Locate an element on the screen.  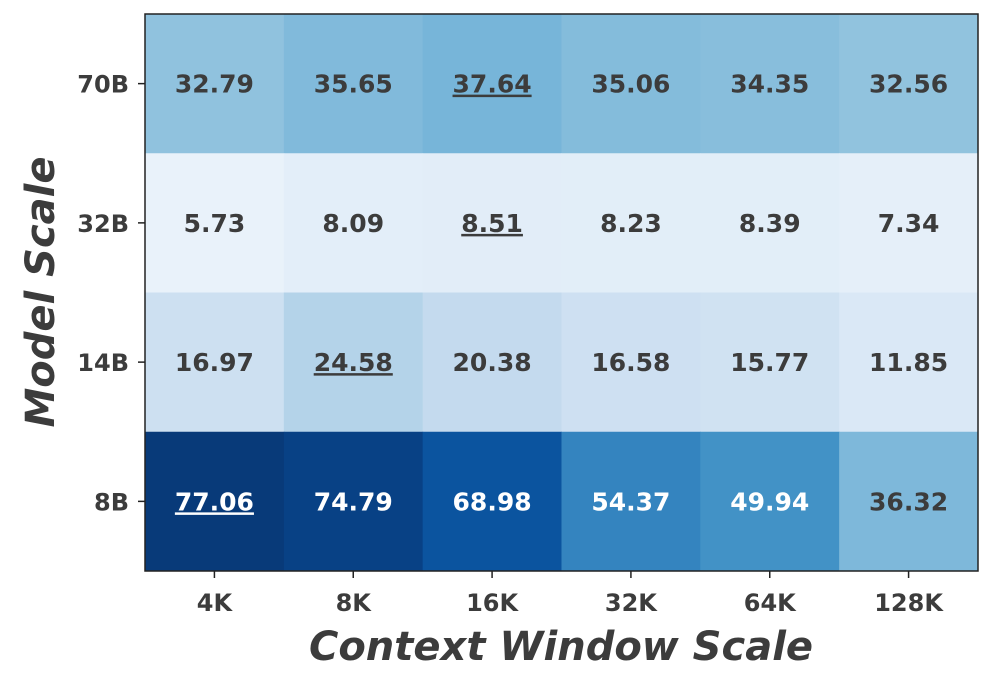
heatmap-cell-label: 16.58 is located at coordinates (630, 362).